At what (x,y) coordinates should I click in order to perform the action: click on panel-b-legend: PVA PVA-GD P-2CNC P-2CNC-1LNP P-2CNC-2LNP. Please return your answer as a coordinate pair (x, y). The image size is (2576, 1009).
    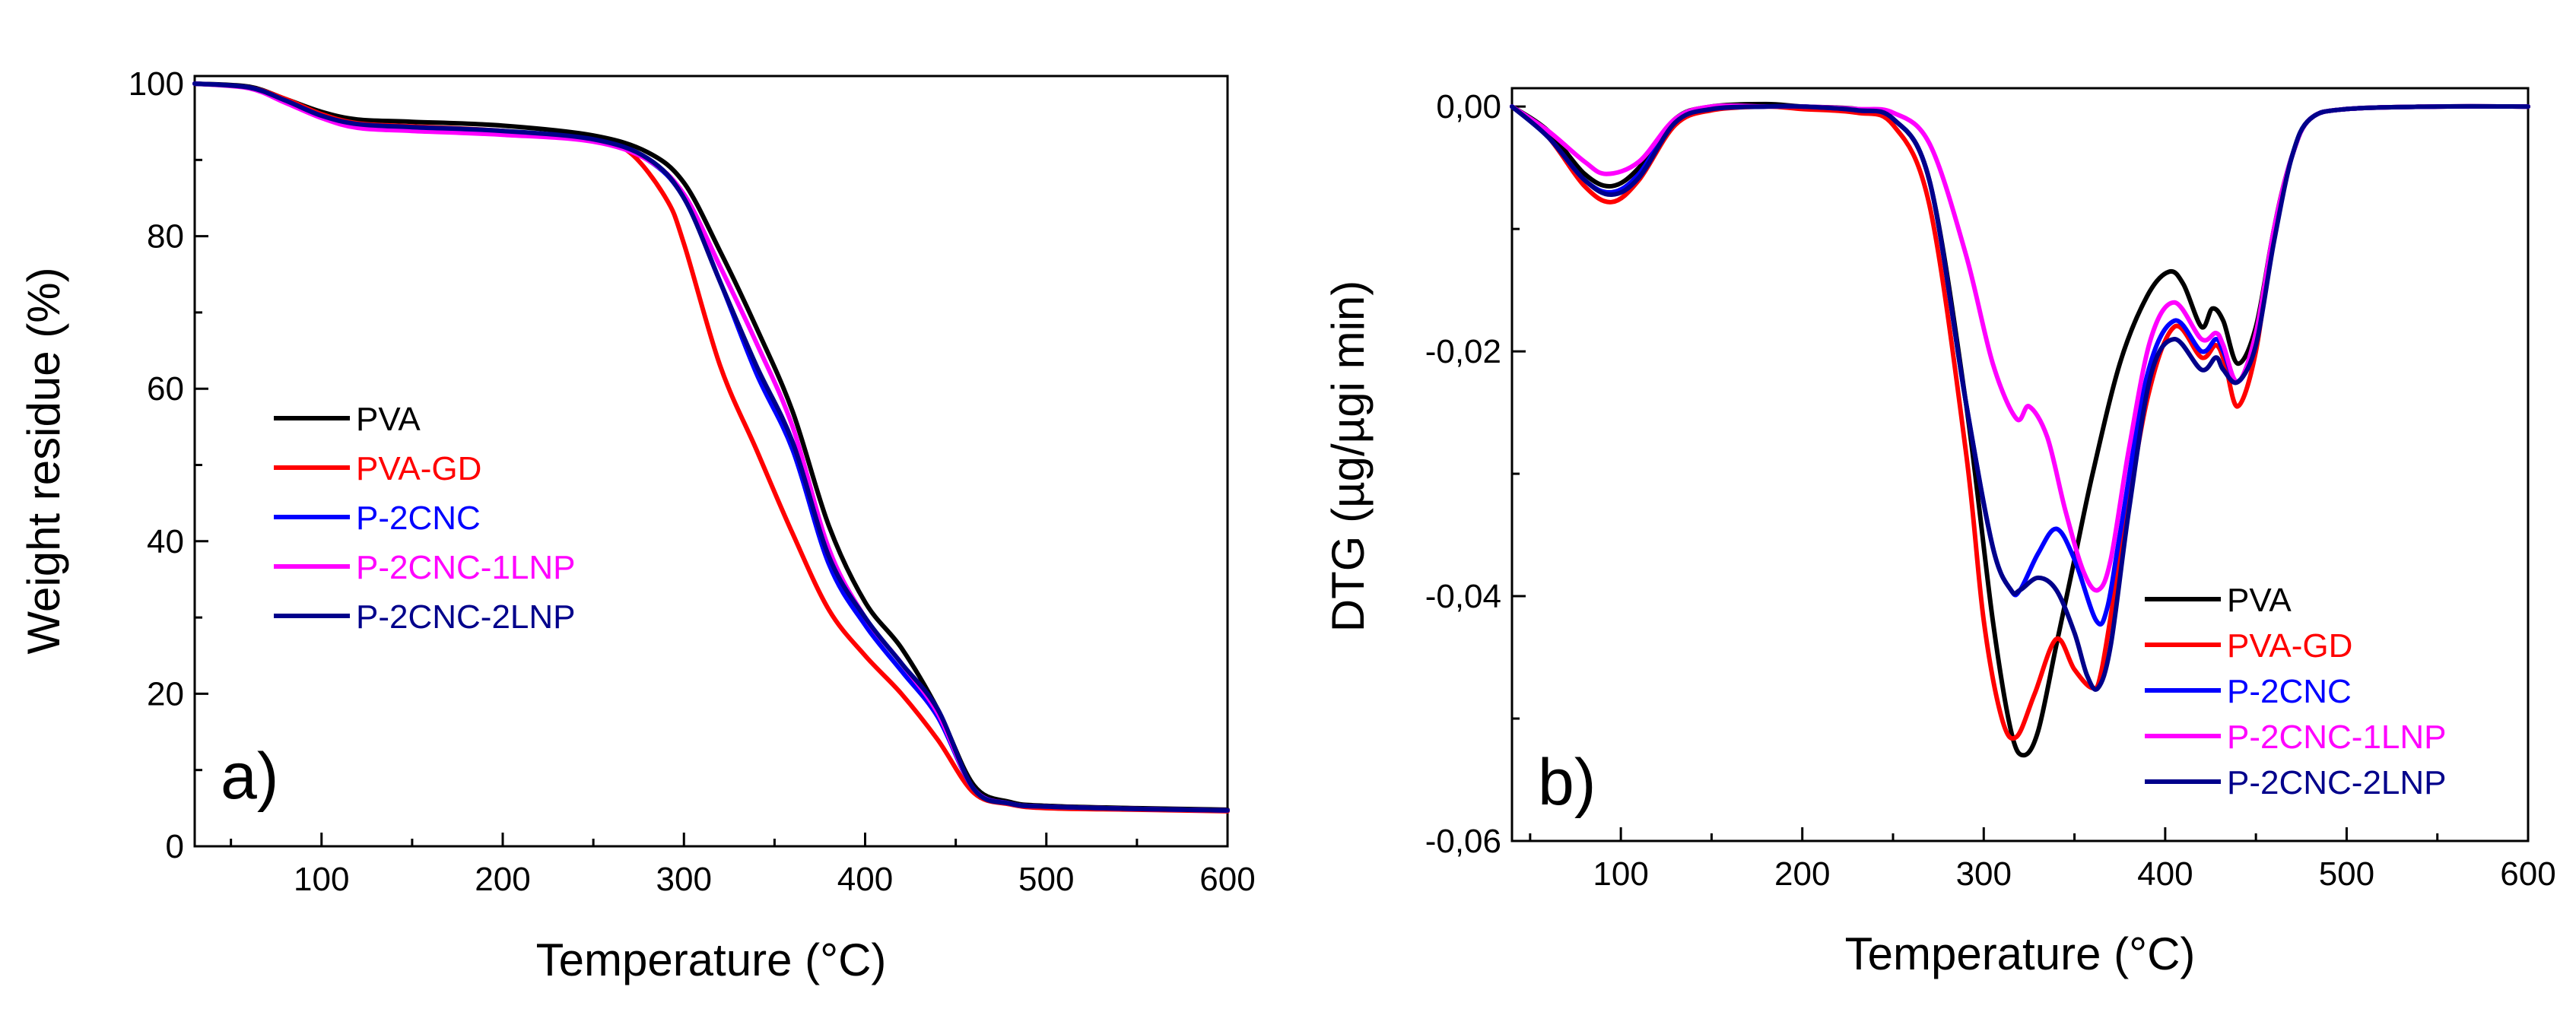
    Looking at the image, I should click on (2296, 691).